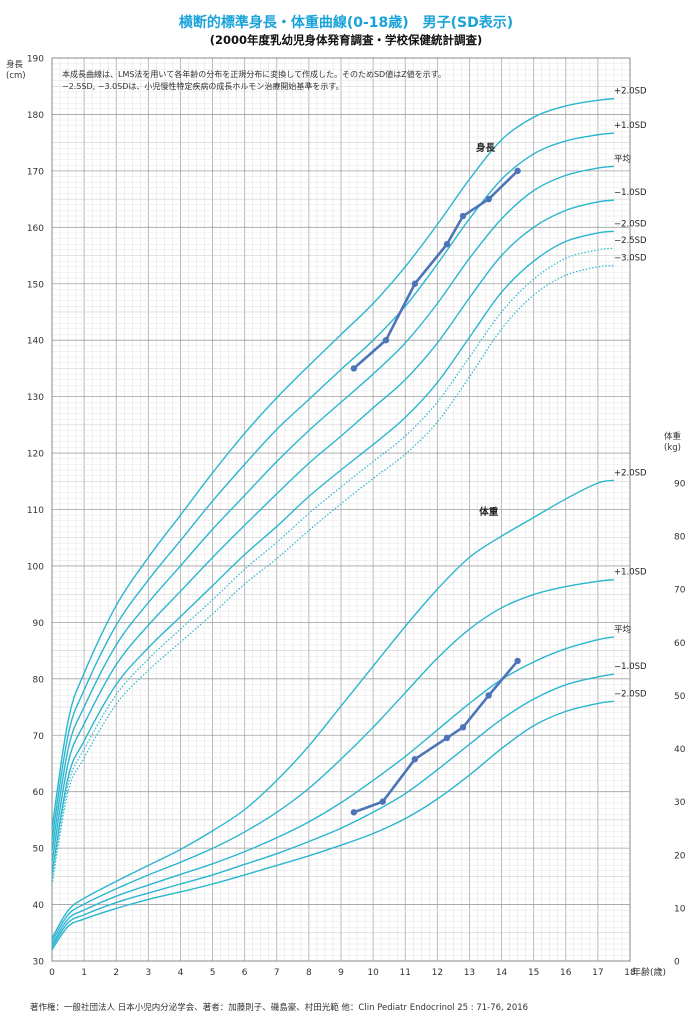 Image resolution: width=692 pixels, height=1024 pixels. What do you see at coordinates (181, 973) in the screenshot?
I see `x-tick-label: 4` at bounding box center [181, 973].